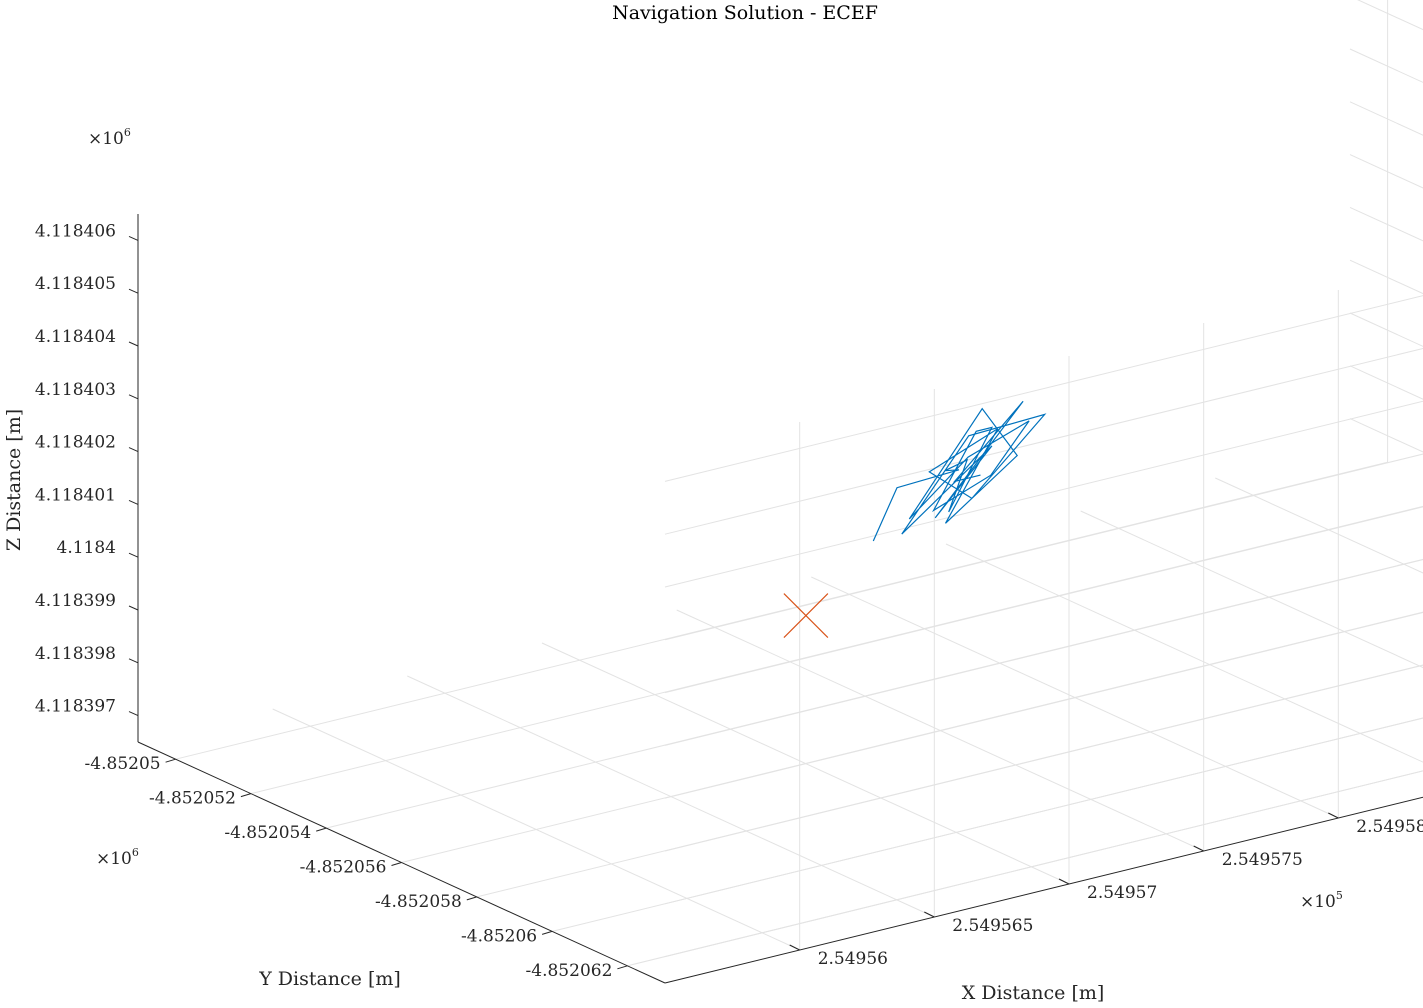 The image size is (1423, 1008). What do you see at coordinates (745, 13) in the screenshot?
I see `chart-title: Navigation Solution - ECEF` at bounding box center [745, 13].